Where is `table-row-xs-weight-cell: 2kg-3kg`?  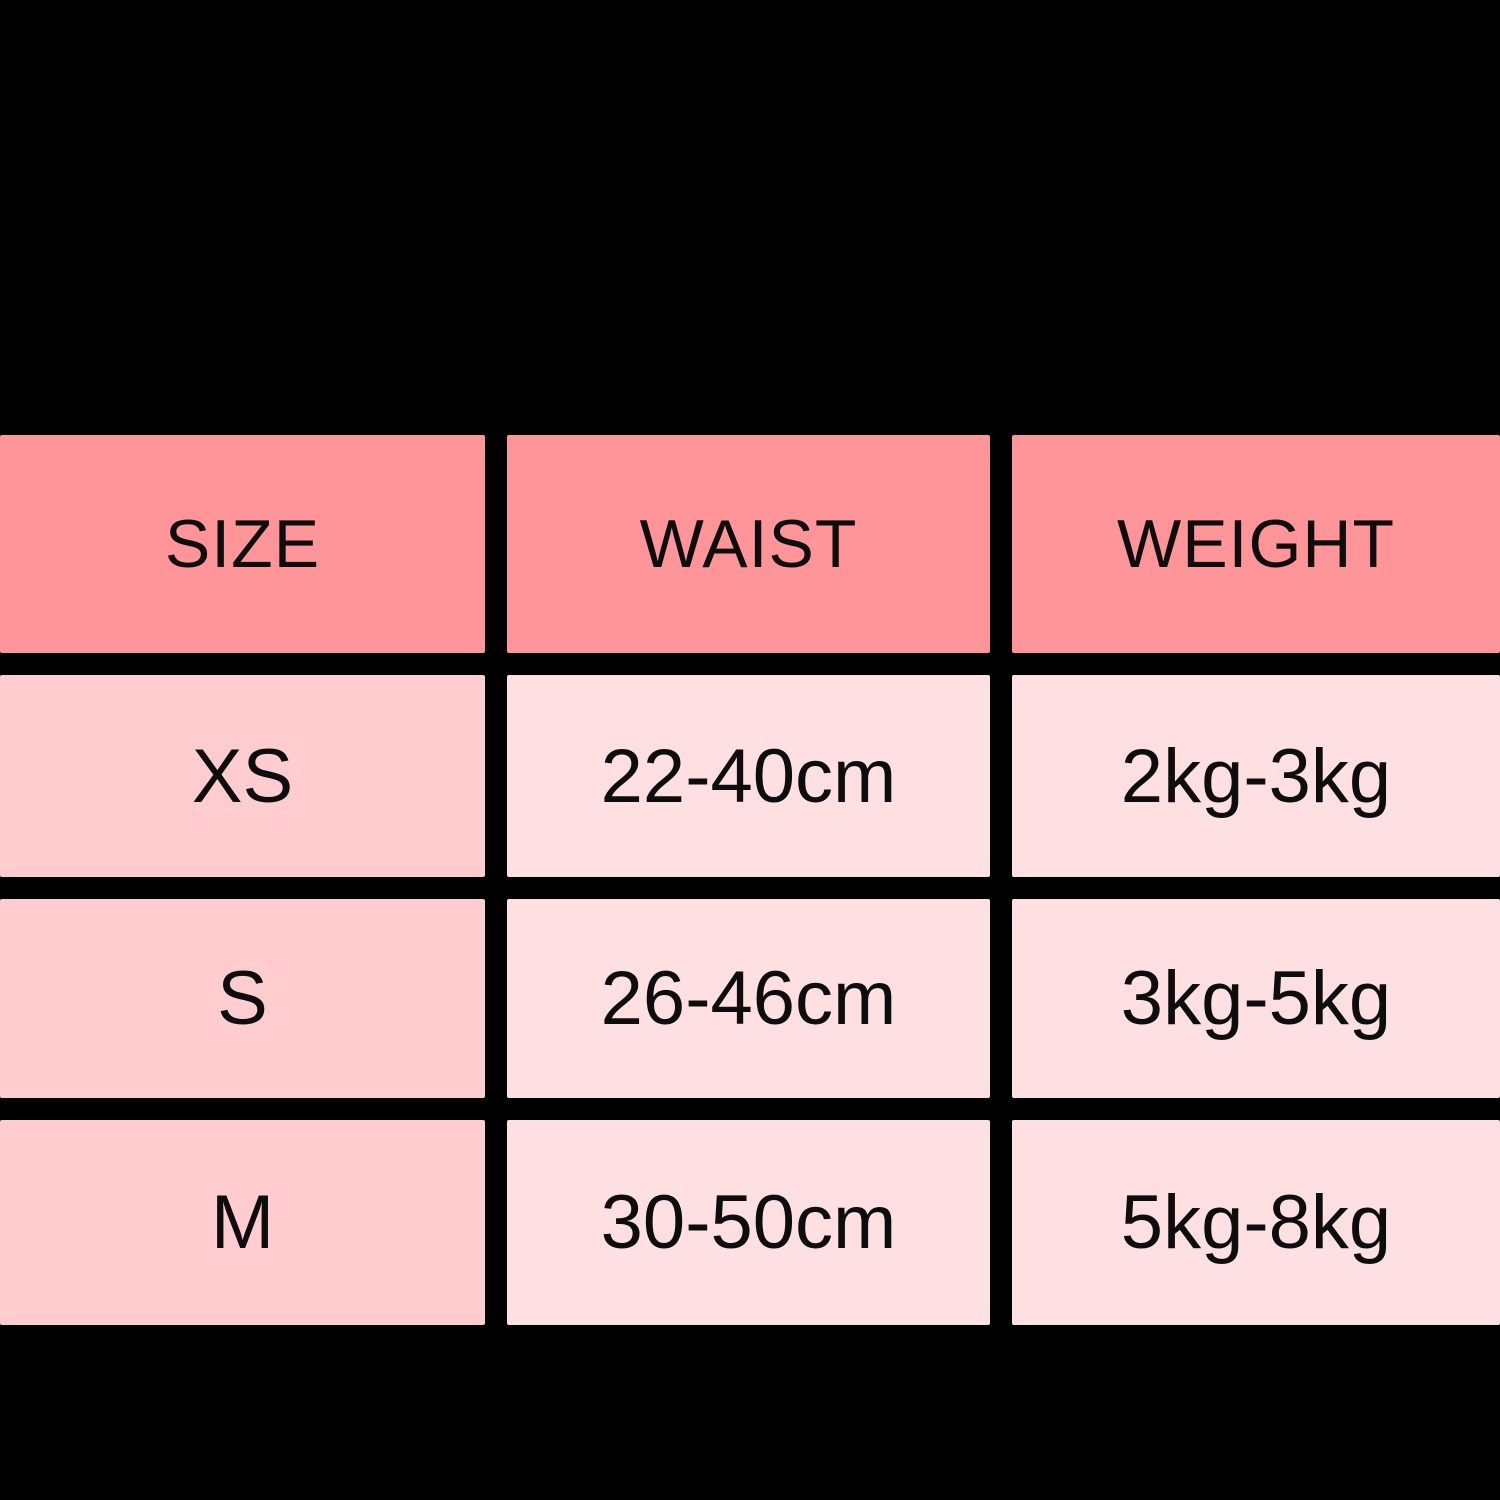 table-row-xs-weight-cell: 2kg-3kg is located at coordinates (1256, 776).